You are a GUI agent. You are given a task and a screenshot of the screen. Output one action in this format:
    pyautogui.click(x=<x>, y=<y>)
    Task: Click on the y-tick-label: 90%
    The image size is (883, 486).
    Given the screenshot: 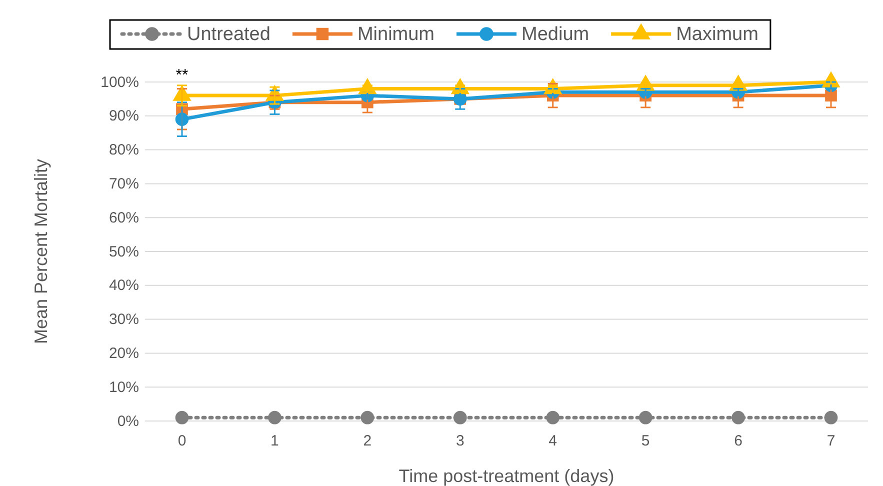 What is the action you would take?
    pyautogui.click(x=123, y=116)
    